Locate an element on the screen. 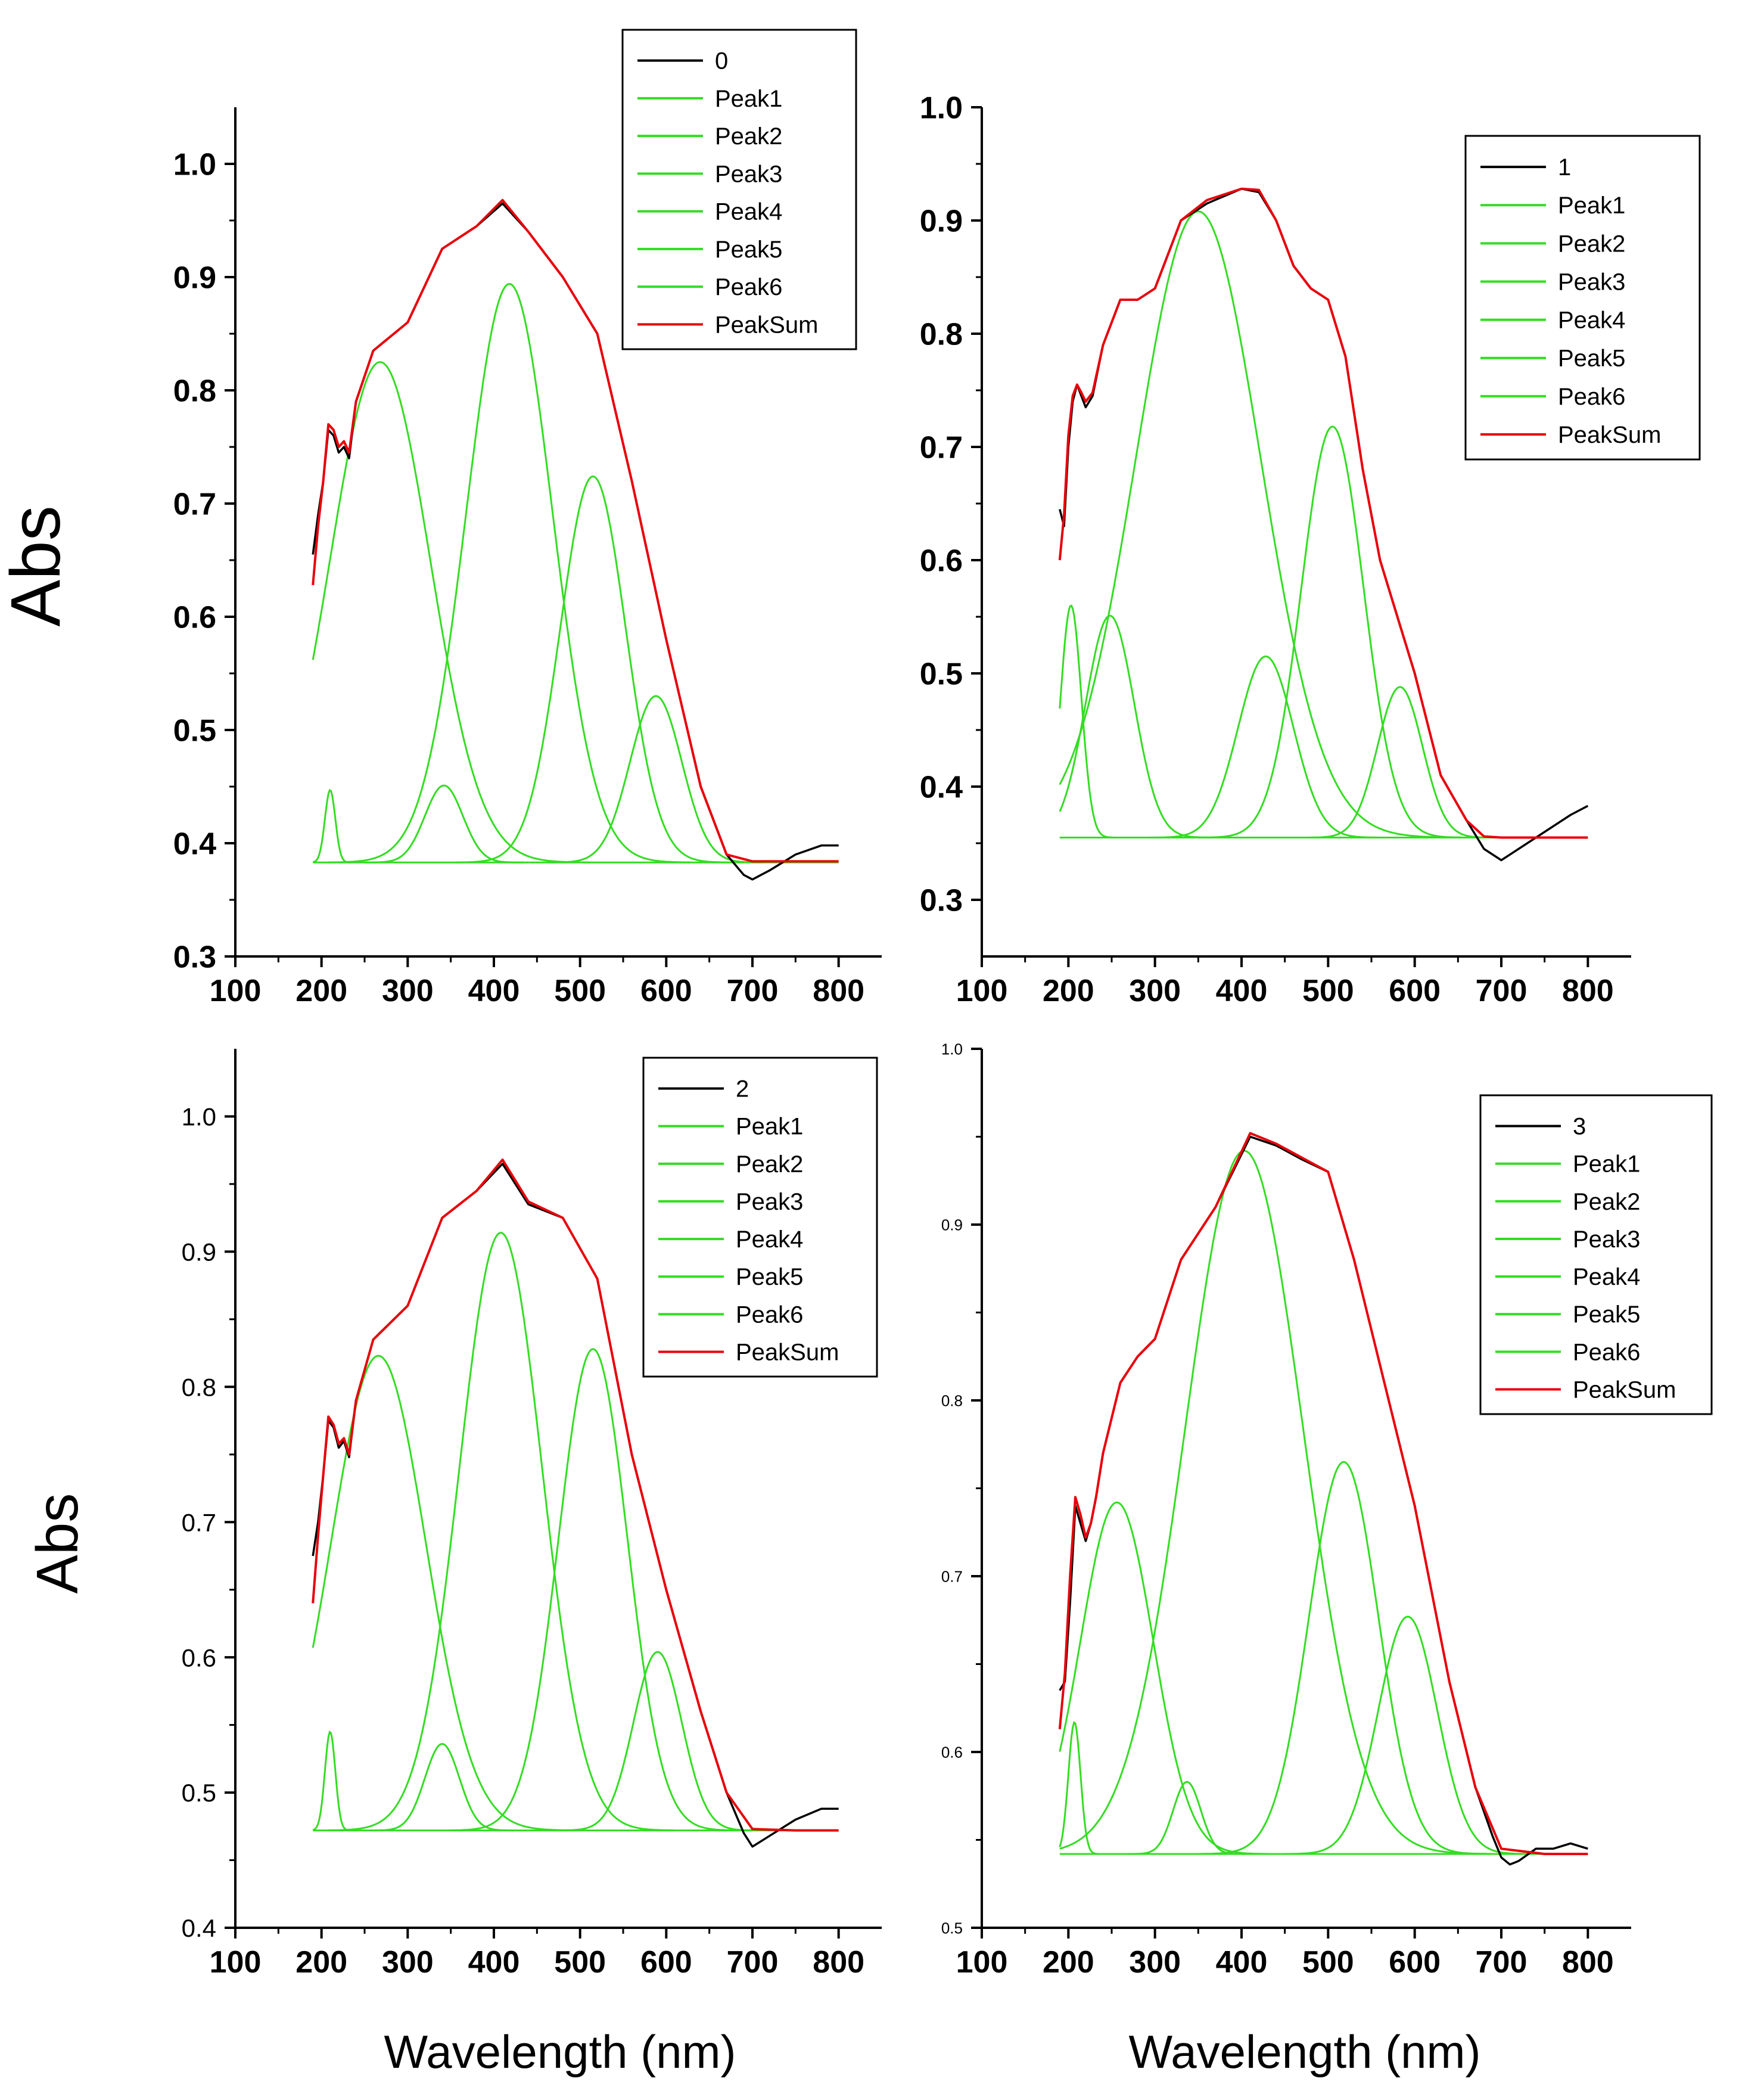  legend: 1 Peak1 Peak2 Peak3 Peak4 Peak5 Peak6 PeakSum is located at coordinates (1582, 298).